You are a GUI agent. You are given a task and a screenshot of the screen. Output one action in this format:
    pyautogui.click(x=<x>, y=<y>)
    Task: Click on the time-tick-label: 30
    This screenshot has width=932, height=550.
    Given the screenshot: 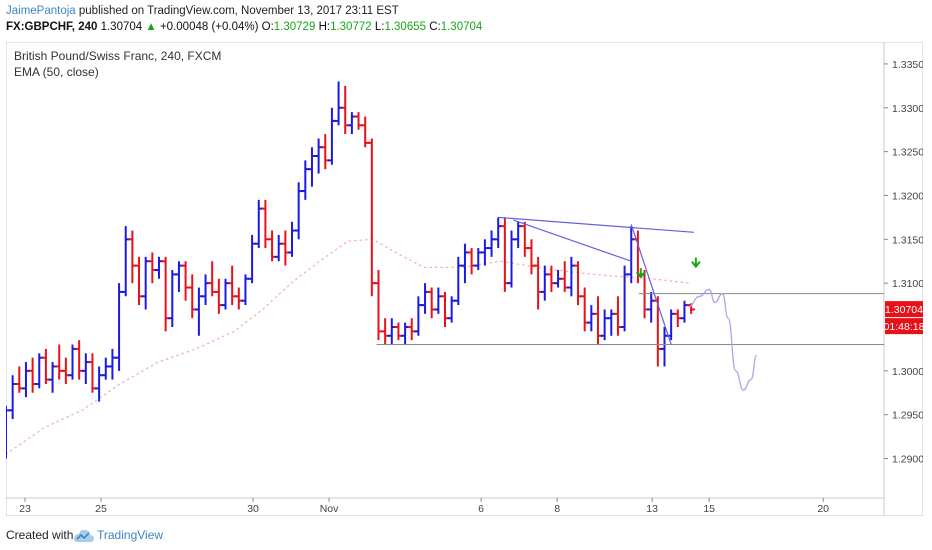 What is the action you would take?
    pyautogui.click(x=253, y=509)
    